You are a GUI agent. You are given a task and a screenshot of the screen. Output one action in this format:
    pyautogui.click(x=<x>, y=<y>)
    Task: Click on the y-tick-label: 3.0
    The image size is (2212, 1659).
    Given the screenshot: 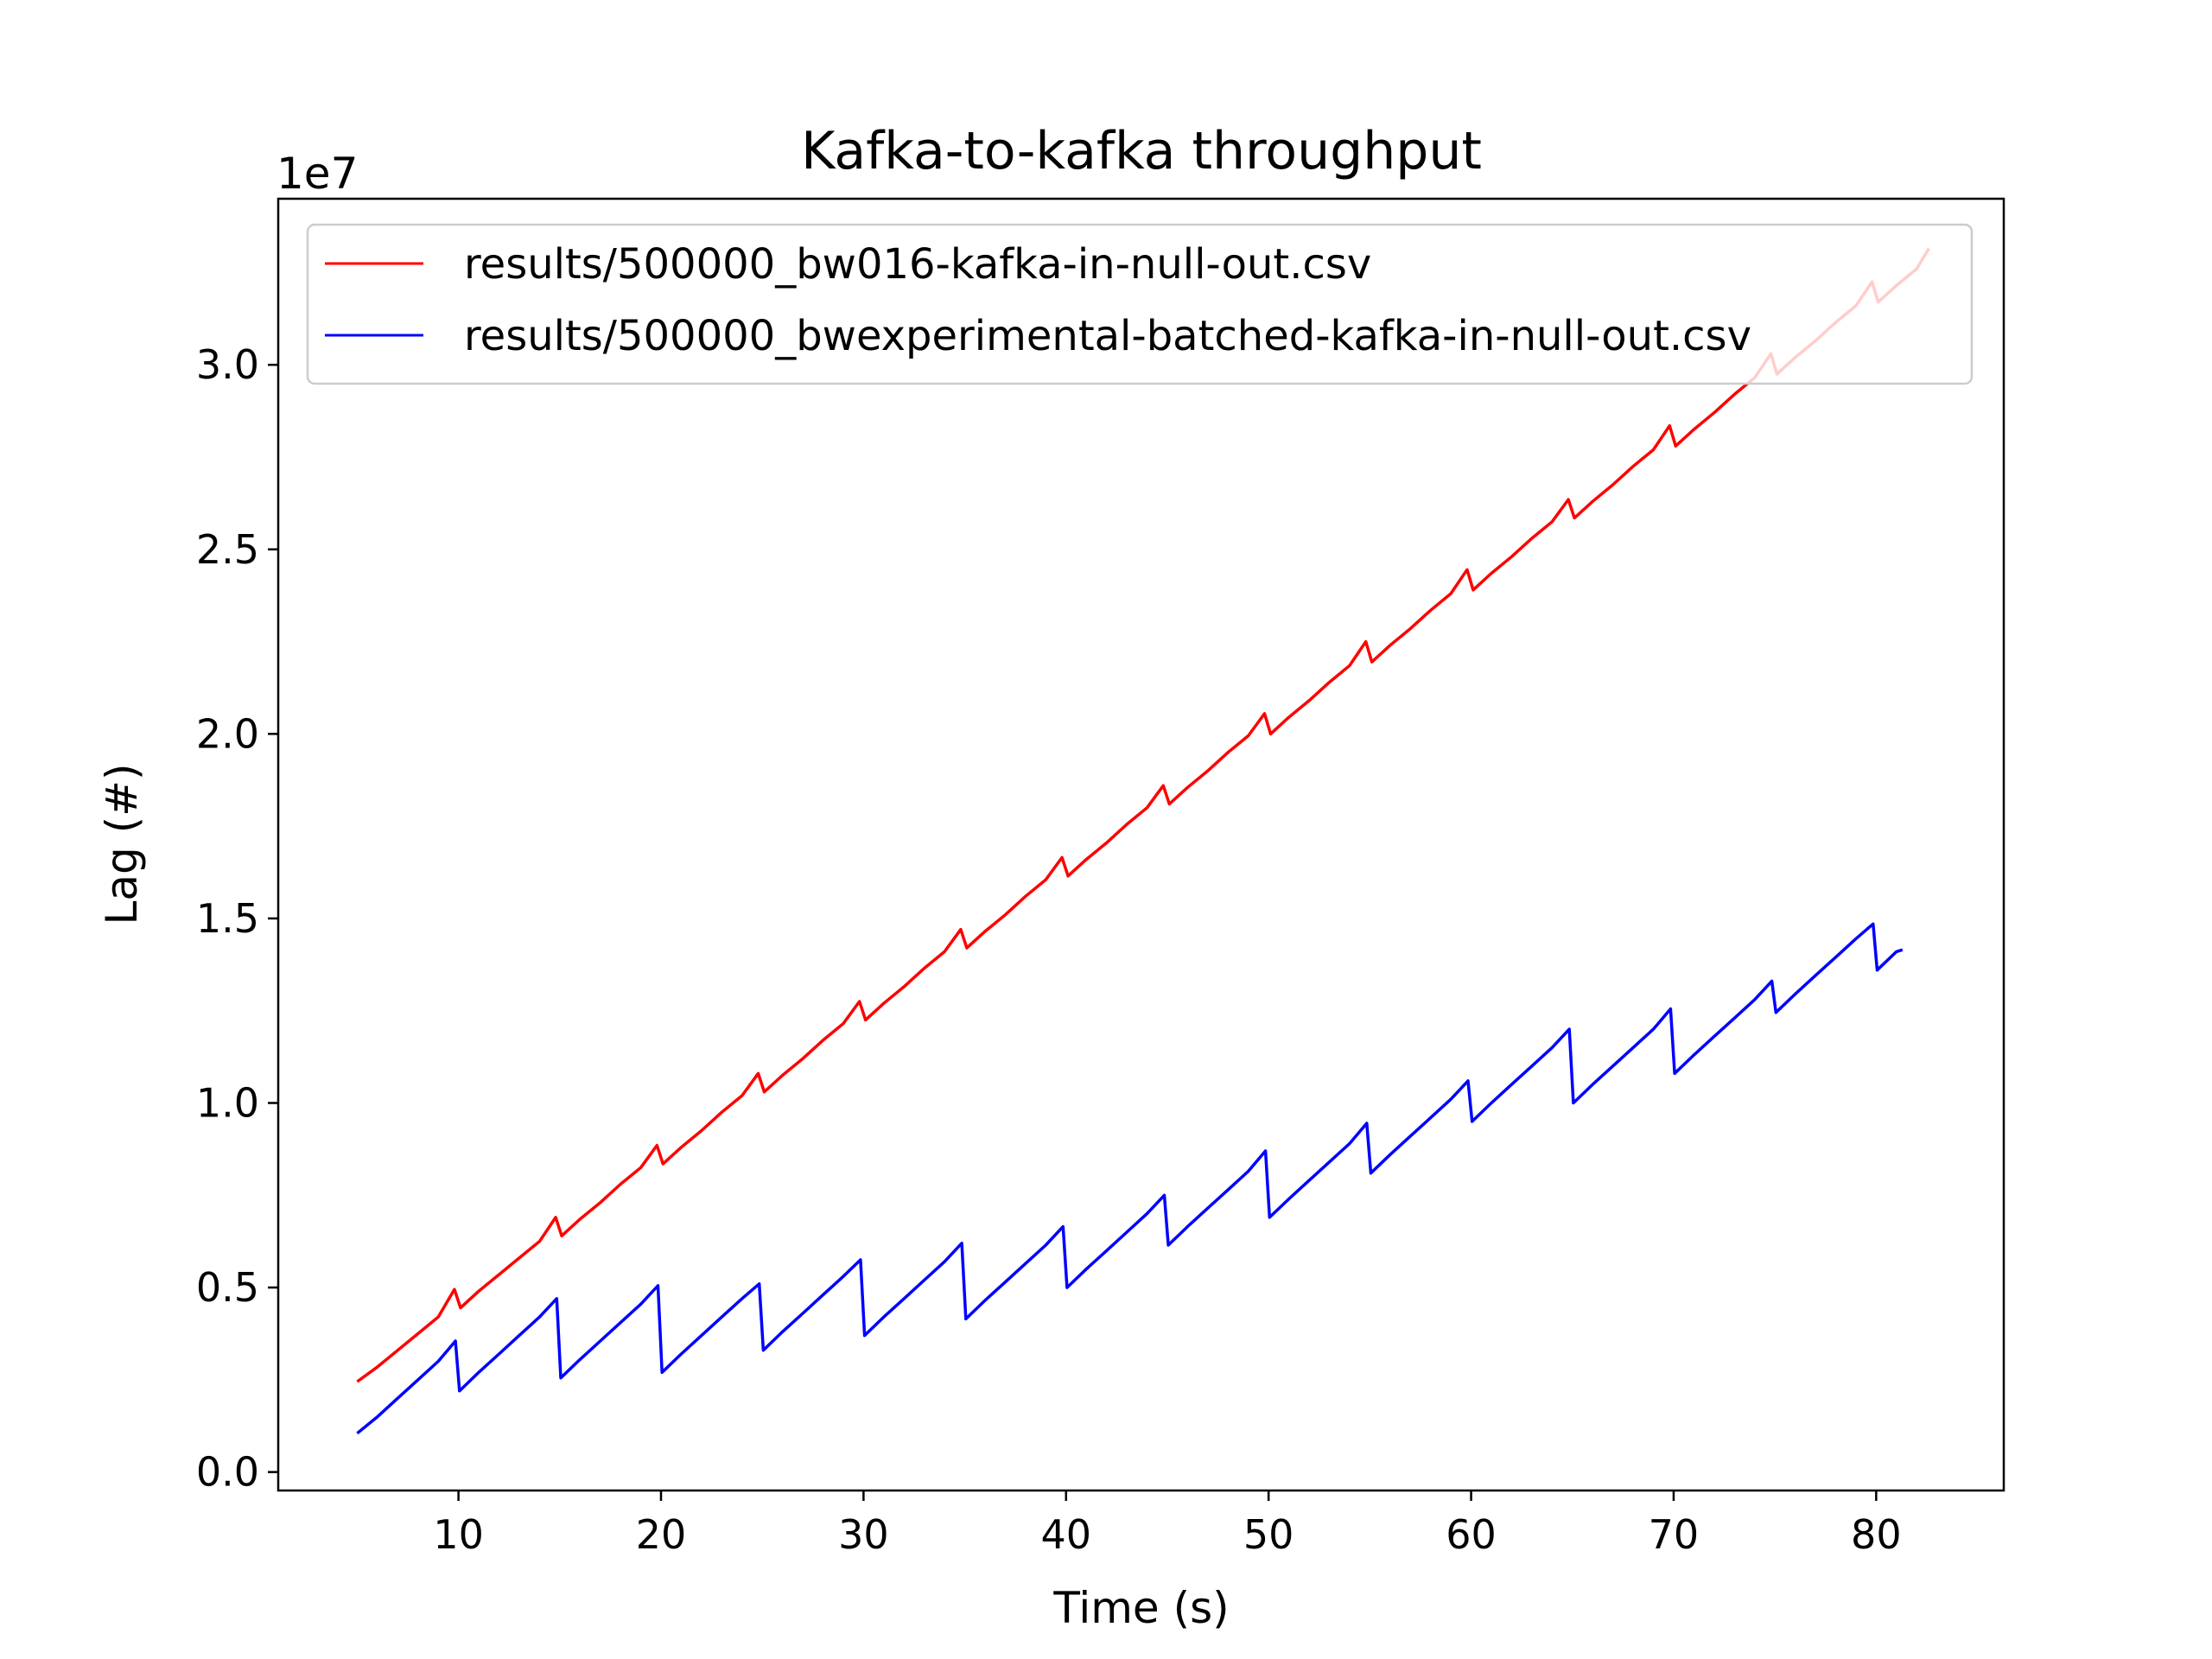 What is the action you would take?
    pyautogui.click(x=227, y=364)
    